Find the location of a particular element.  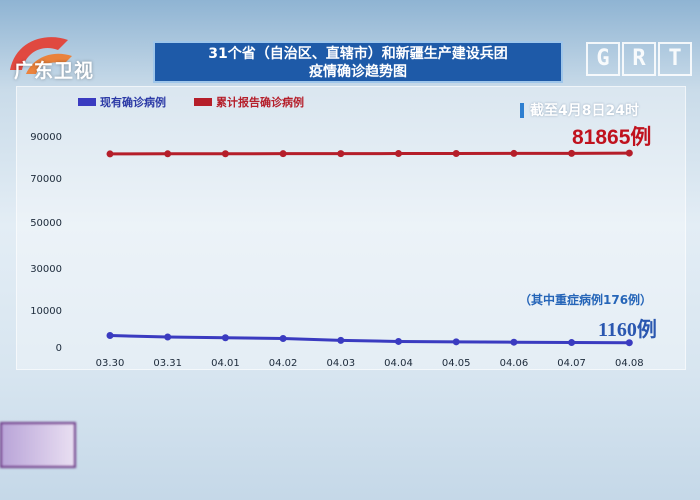

x-tick-label: 04.05 is located at coordinates (456, 363).